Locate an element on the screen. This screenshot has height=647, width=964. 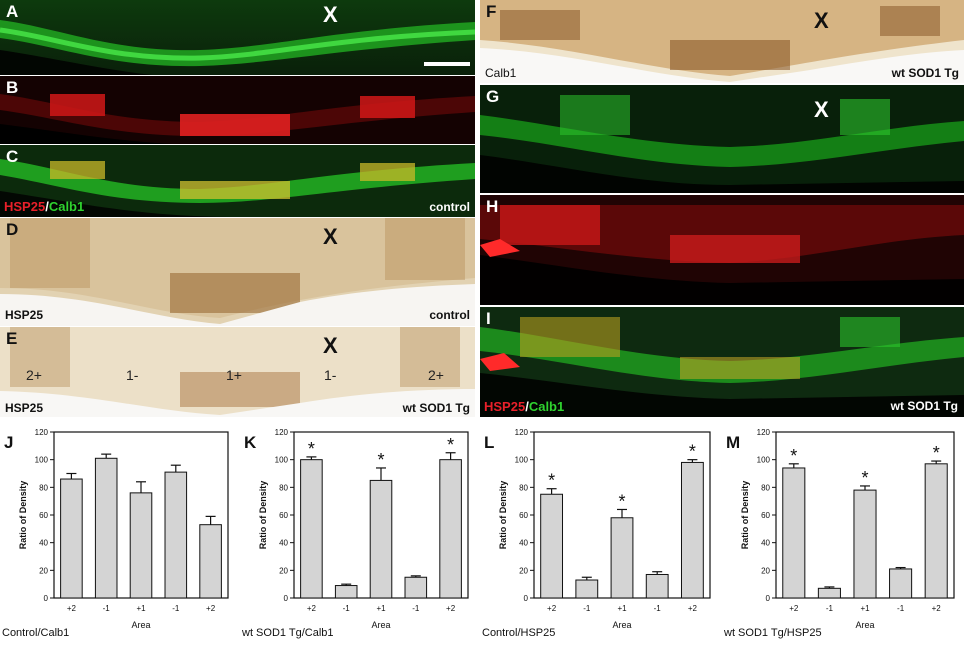
chart-caption: Control/Calb1 is located at coordinates (36, 633).